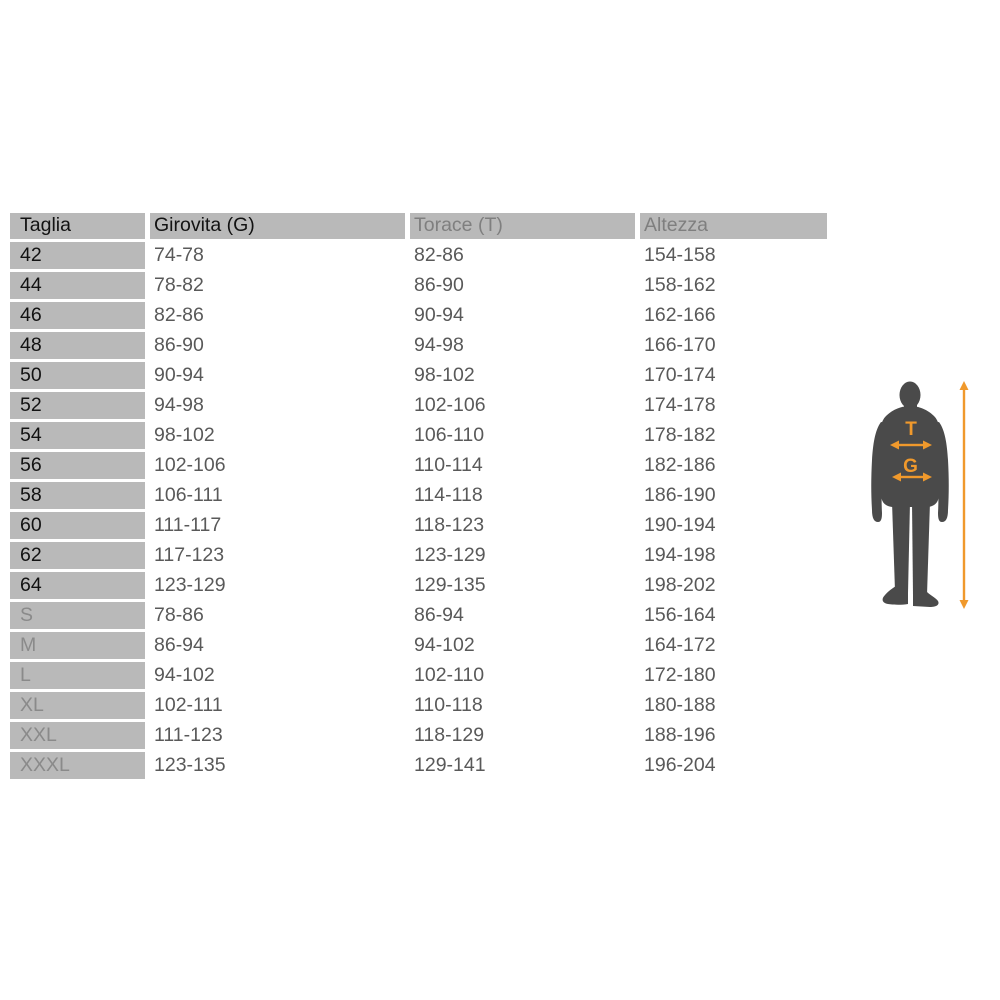 This screenshot has height=1000, width=1000. Describe the element at coordinates (277, 226) in the screenshot. I see `column-header: Girovita (G)` at that location.